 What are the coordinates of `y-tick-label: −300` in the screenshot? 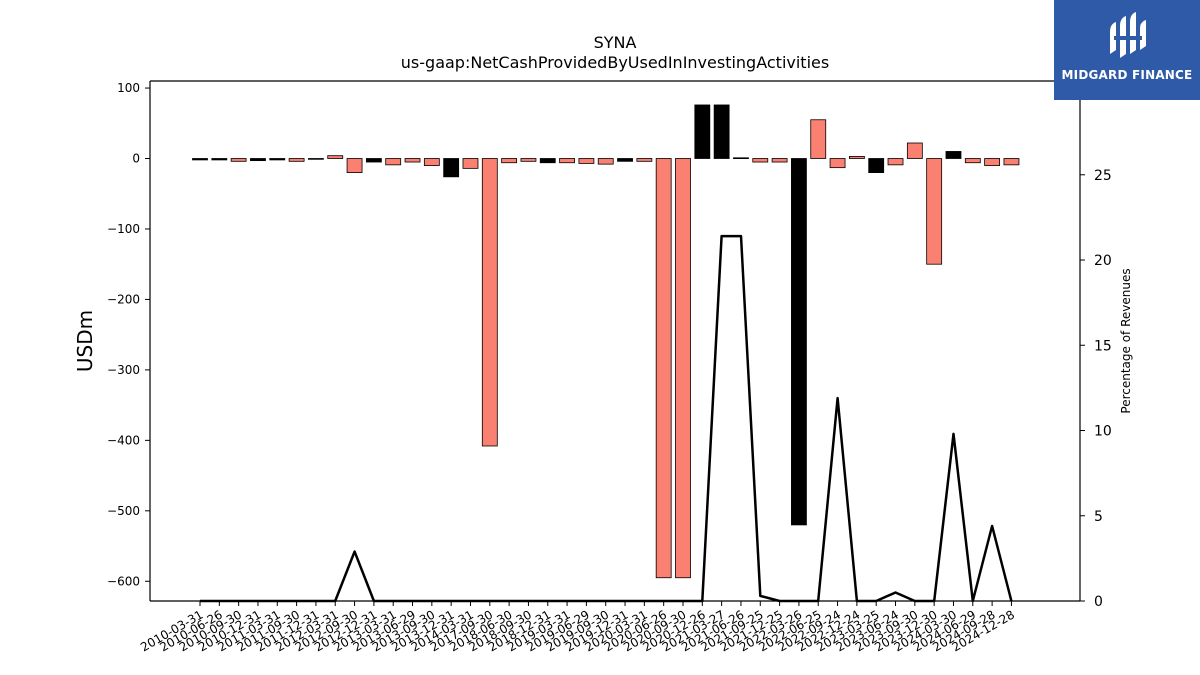 It's located at (123, 370).